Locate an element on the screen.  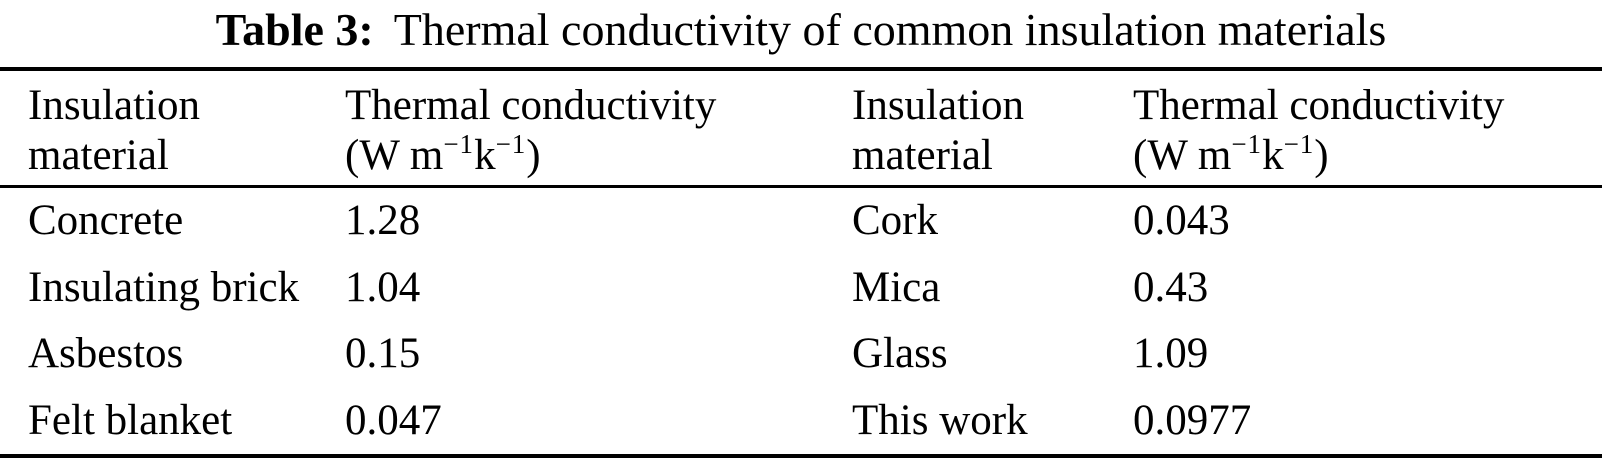
header-conductivity-left-unit: (W m−1k−1) is located at coordinates (598, 156).